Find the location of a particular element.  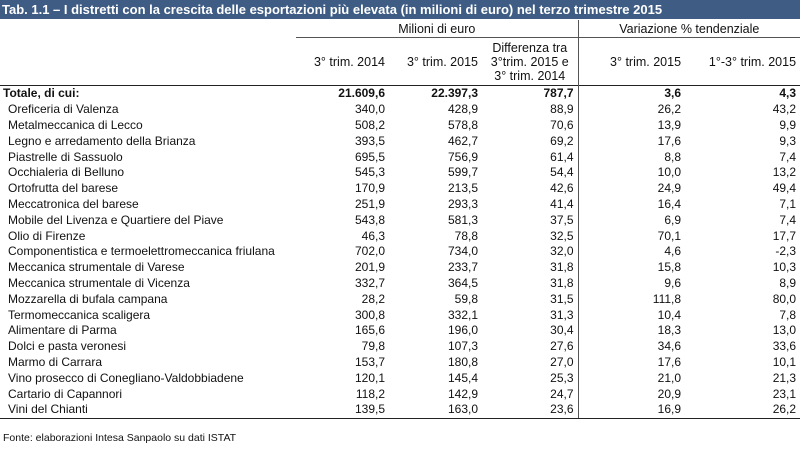

cell-var-ytd: 49,4 is located at coordinates (784, 188).